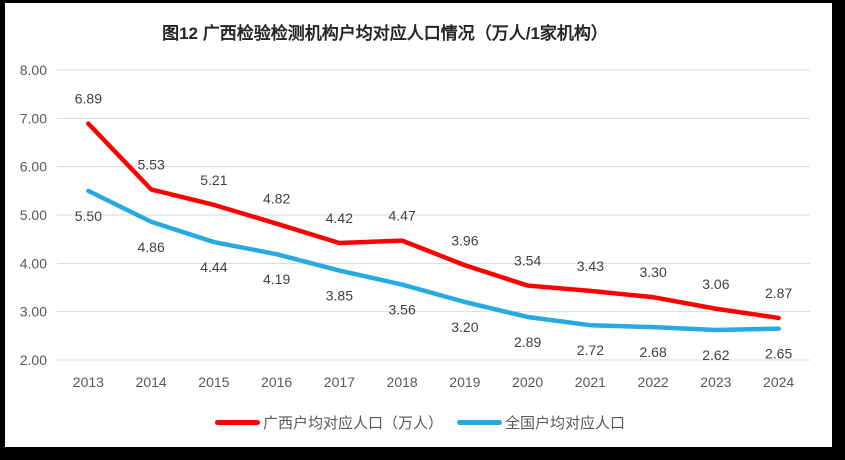  Describe the element at coordinates (33, 360) in the screenshot. I see `y-axis-tick-label: 2.00` at that location.